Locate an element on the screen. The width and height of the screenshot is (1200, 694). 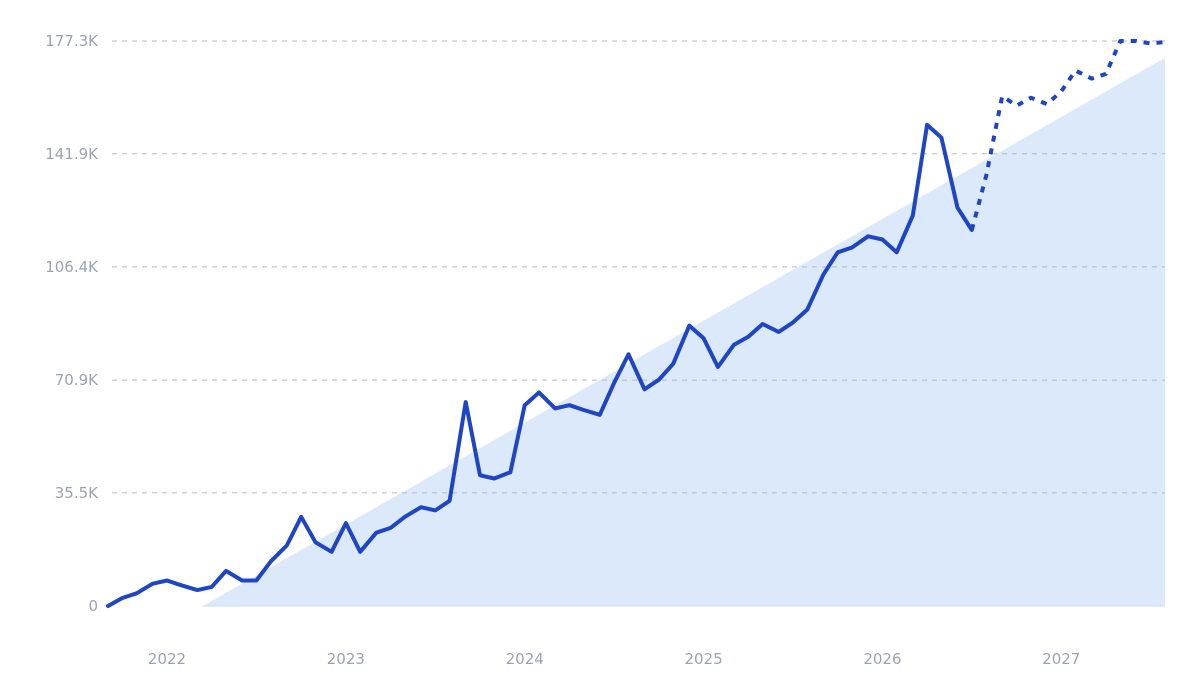
x-tick-label: 2025 is located at coordinates (703, 659).